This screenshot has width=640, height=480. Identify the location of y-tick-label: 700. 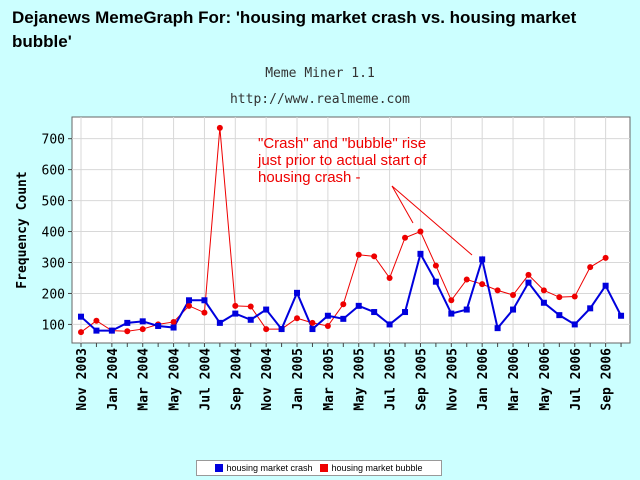
(53, 140).